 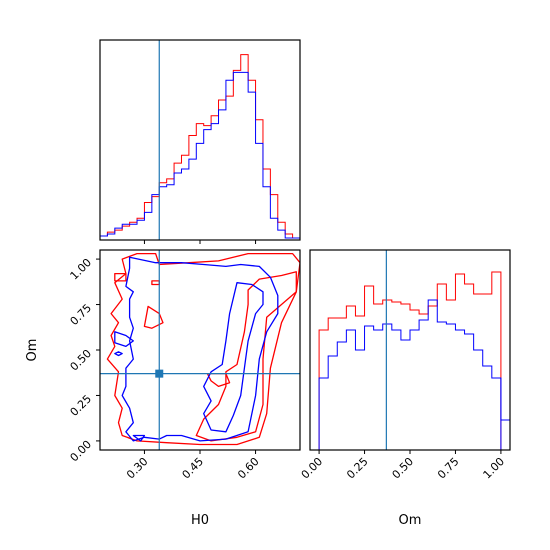 What do you see at coordinates (81, 269) in the screenshot?
I see `om-tick-label-4: 1.00` at bounding box center [81, 269].